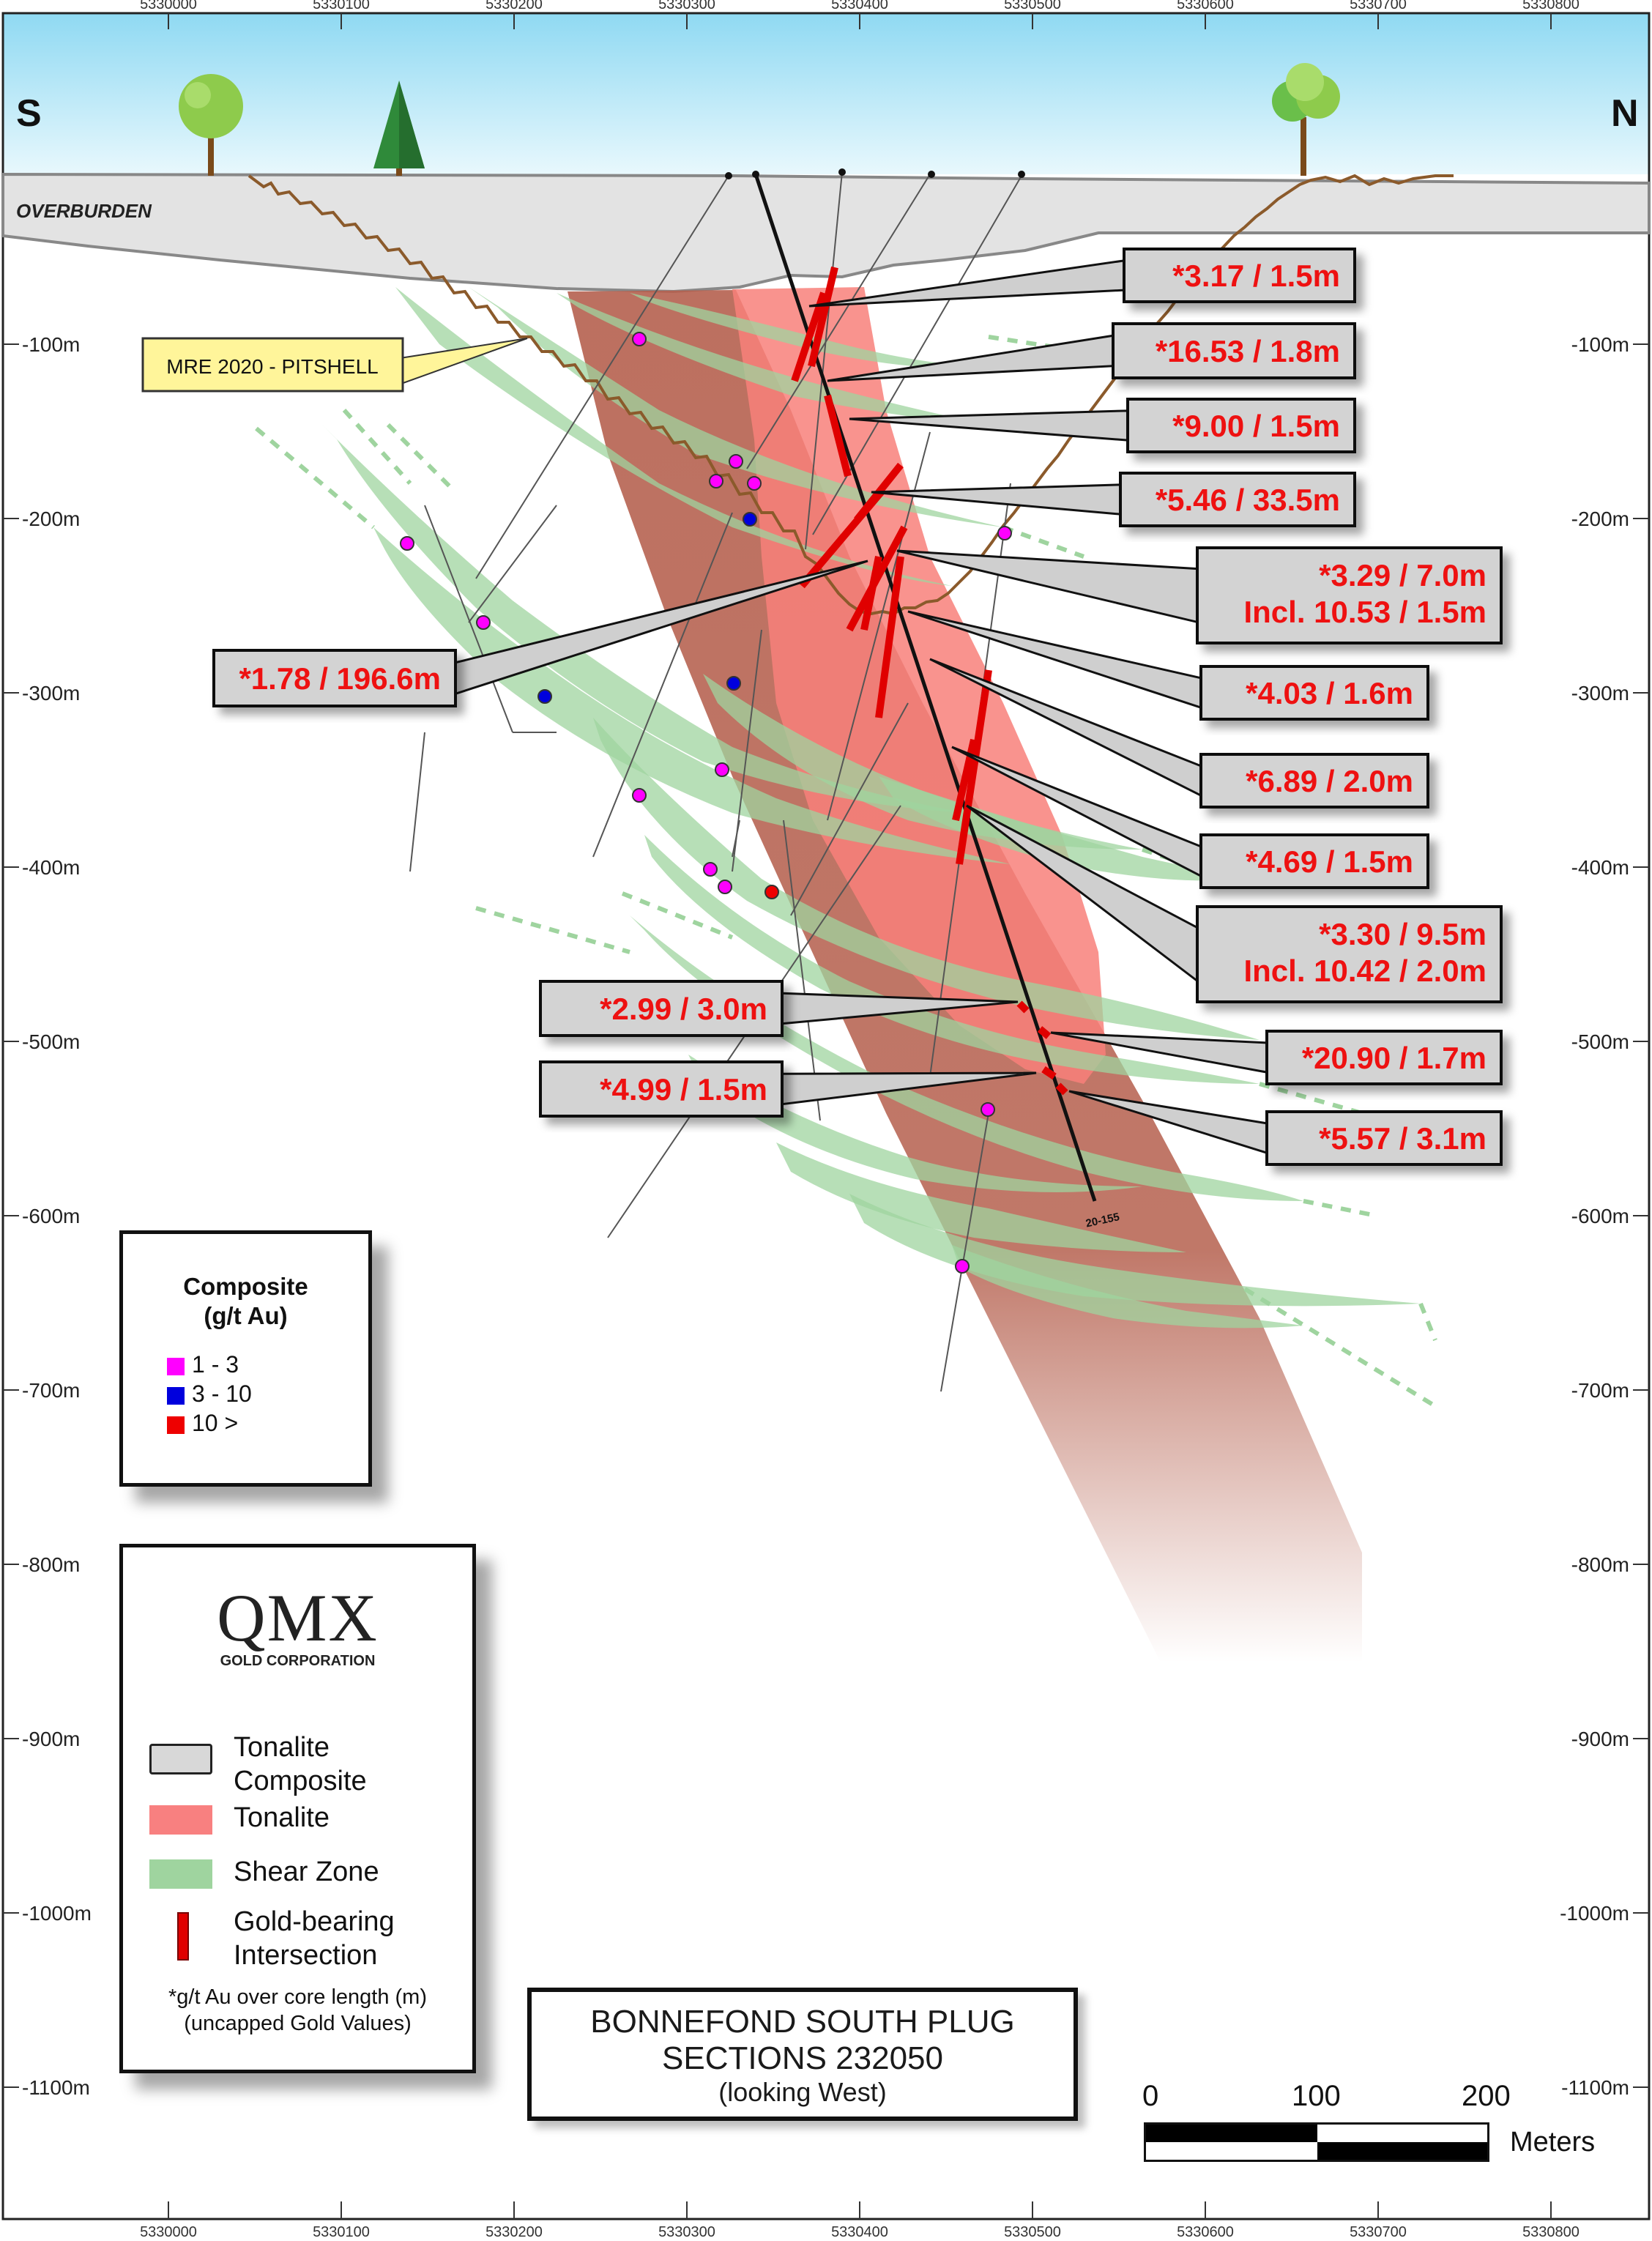 The image size is (1652, 2241). What do you see at coordinates (1551, 6) in the screenshot?
I see `top-axis-label: 5330800` at bounding box center [1551, 6].